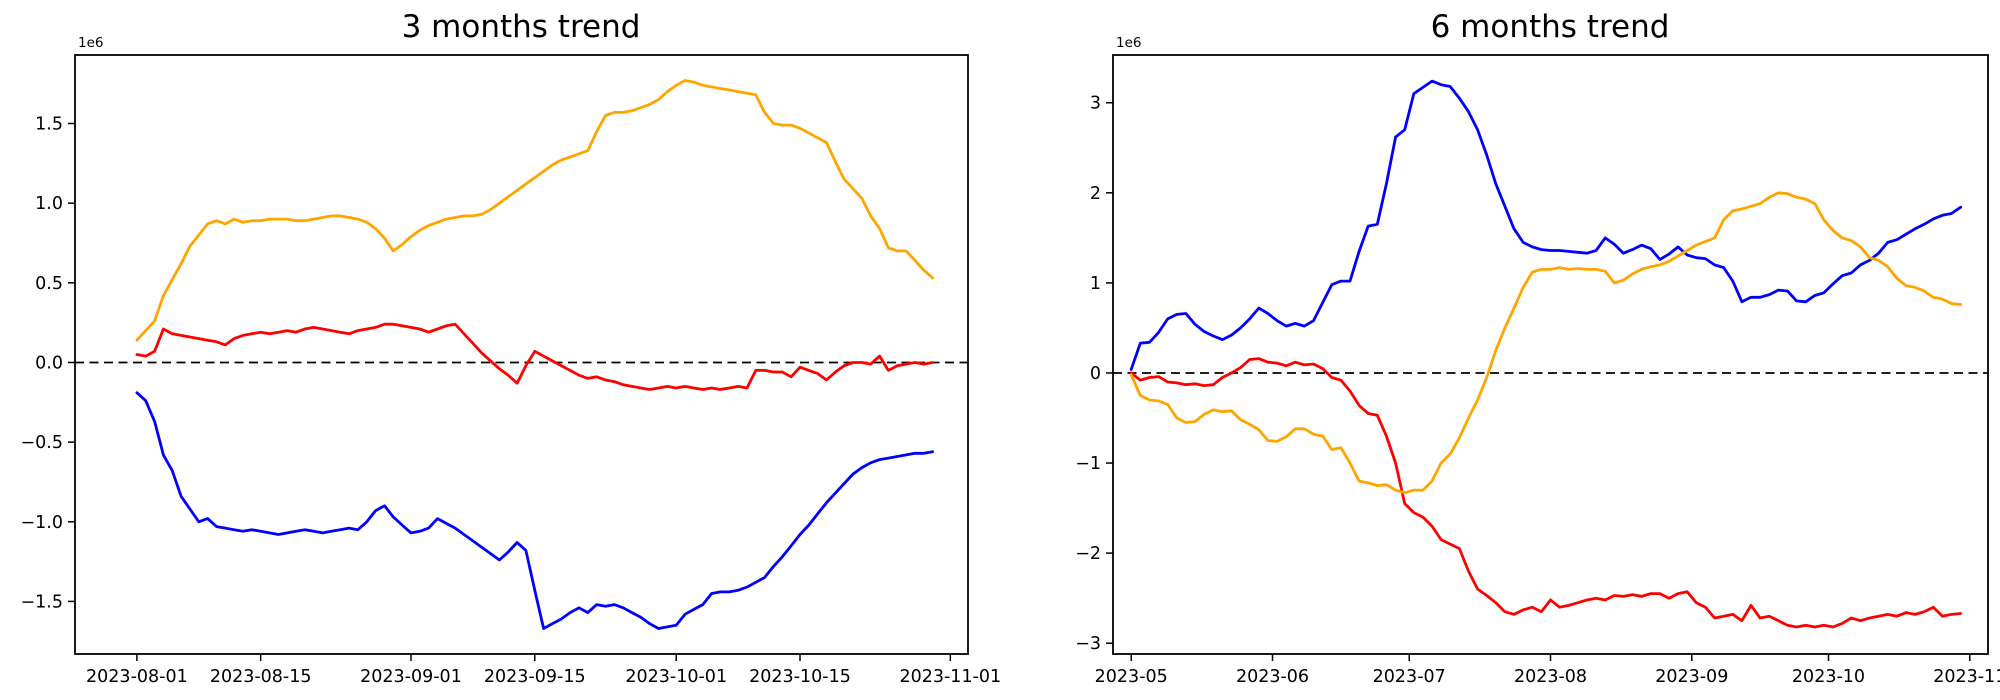 The image size is (2000, 700). Describe the element at coordinates (950, 677) in the screenshot. I see `x-tick-label: 2023-11-01` at that location.